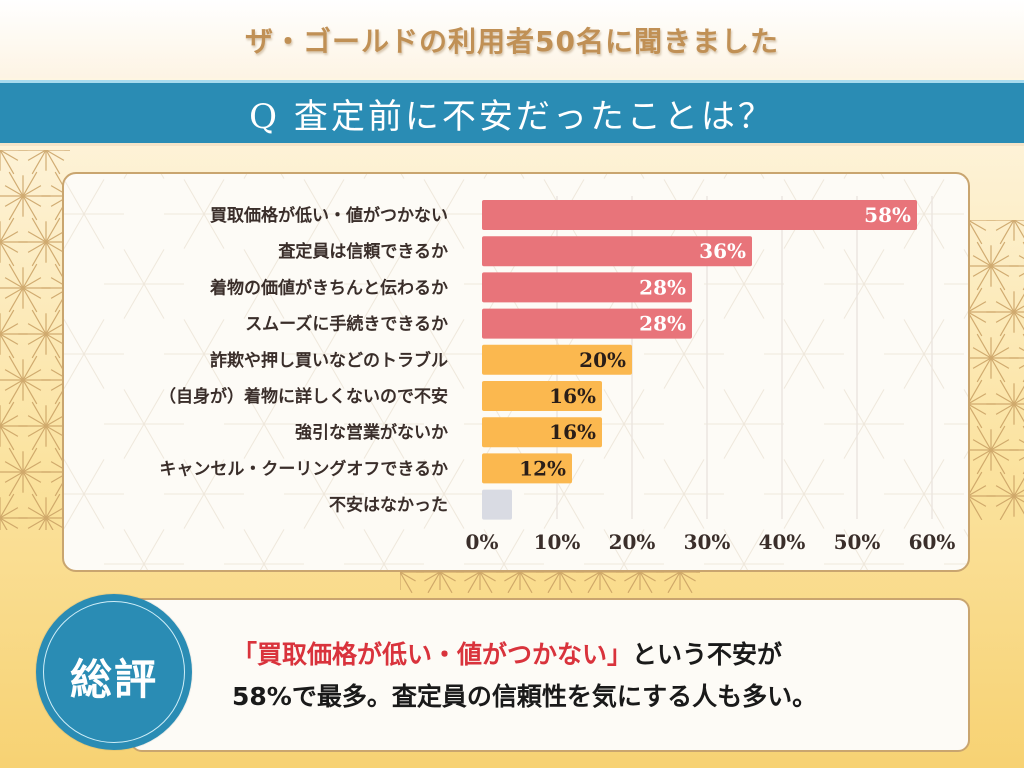 The height and width of the screenshot is (768, 1024). Describe the element at coordinates (932, 542) in the screenshot. I see `x-tick-label: 60%` at that location.